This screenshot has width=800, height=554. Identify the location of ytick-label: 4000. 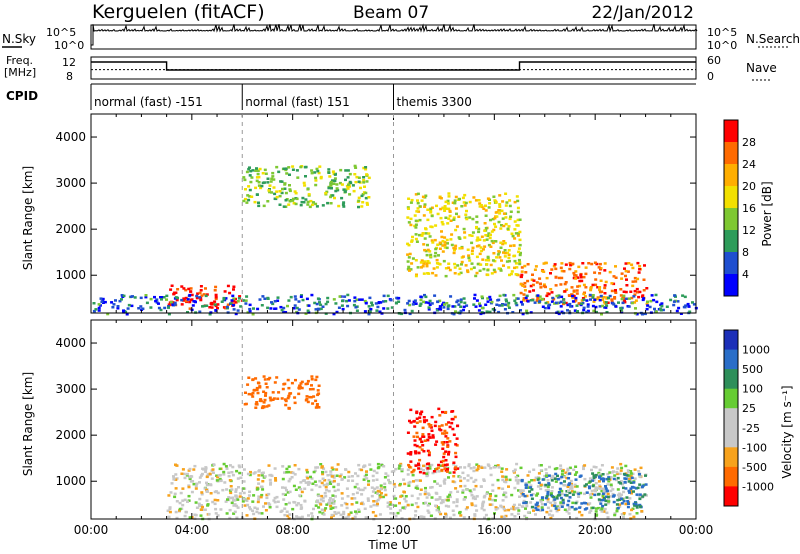
(70, 343).